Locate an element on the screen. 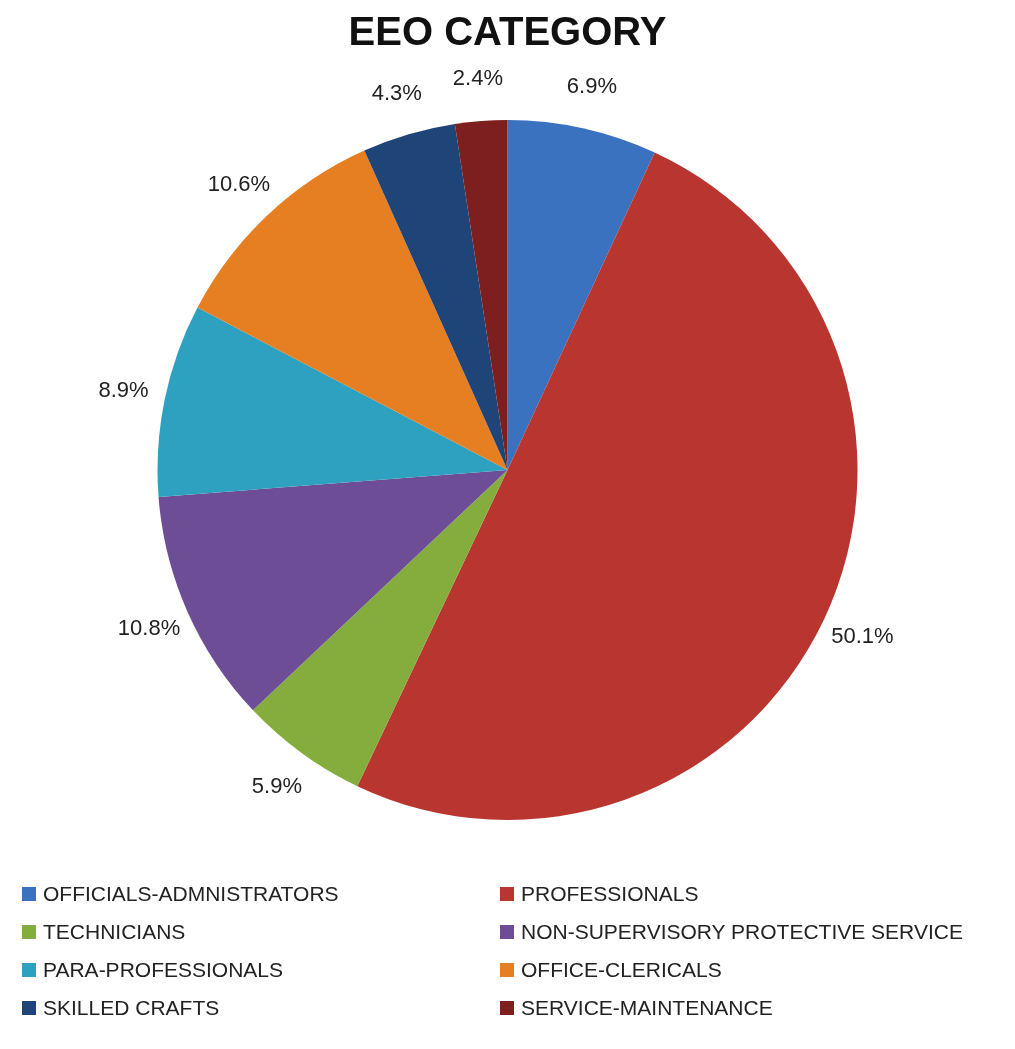  data-label: 50.1% is located at coordinates (862, 635).